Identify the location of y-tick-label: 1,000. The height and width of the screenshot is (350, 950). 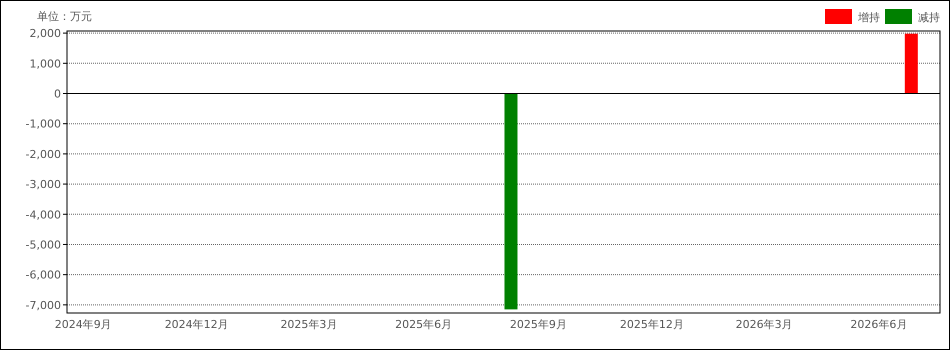
(45, 63).